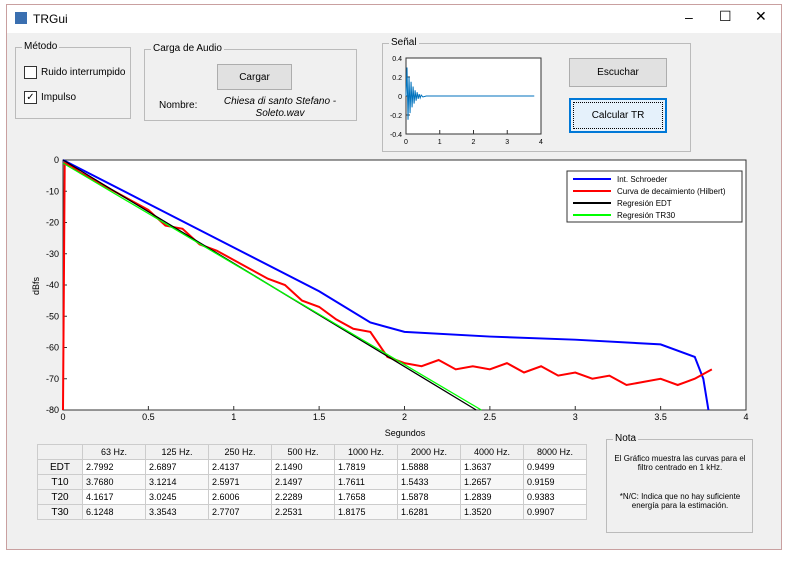 The width and height of the screenshot is (790, 561). Describe the element at coordinates (429, 482) in the screenshot. I see `table-cell: 1.5433` at that location.